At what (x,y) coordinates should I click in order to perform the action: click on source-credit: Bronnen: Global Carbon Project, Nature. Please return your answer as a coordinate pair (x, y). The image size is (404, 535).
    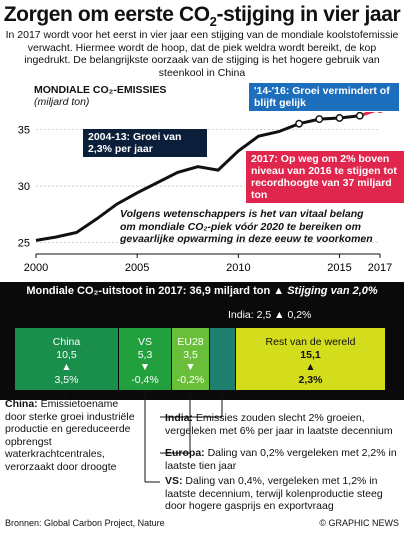
    Looking at the image, I should click on (85, 523).